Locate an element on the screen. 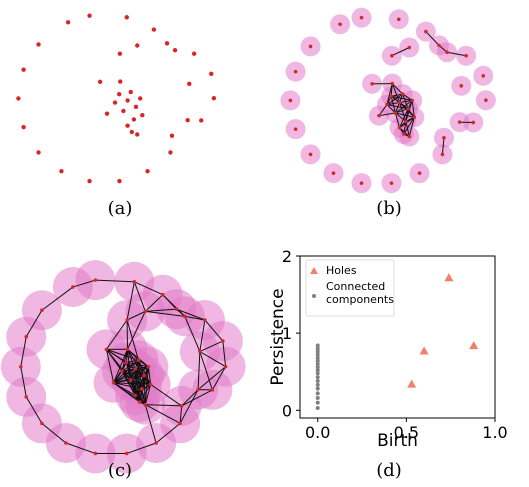  y-tick-label: 0 is located at coordinates (287, 410).